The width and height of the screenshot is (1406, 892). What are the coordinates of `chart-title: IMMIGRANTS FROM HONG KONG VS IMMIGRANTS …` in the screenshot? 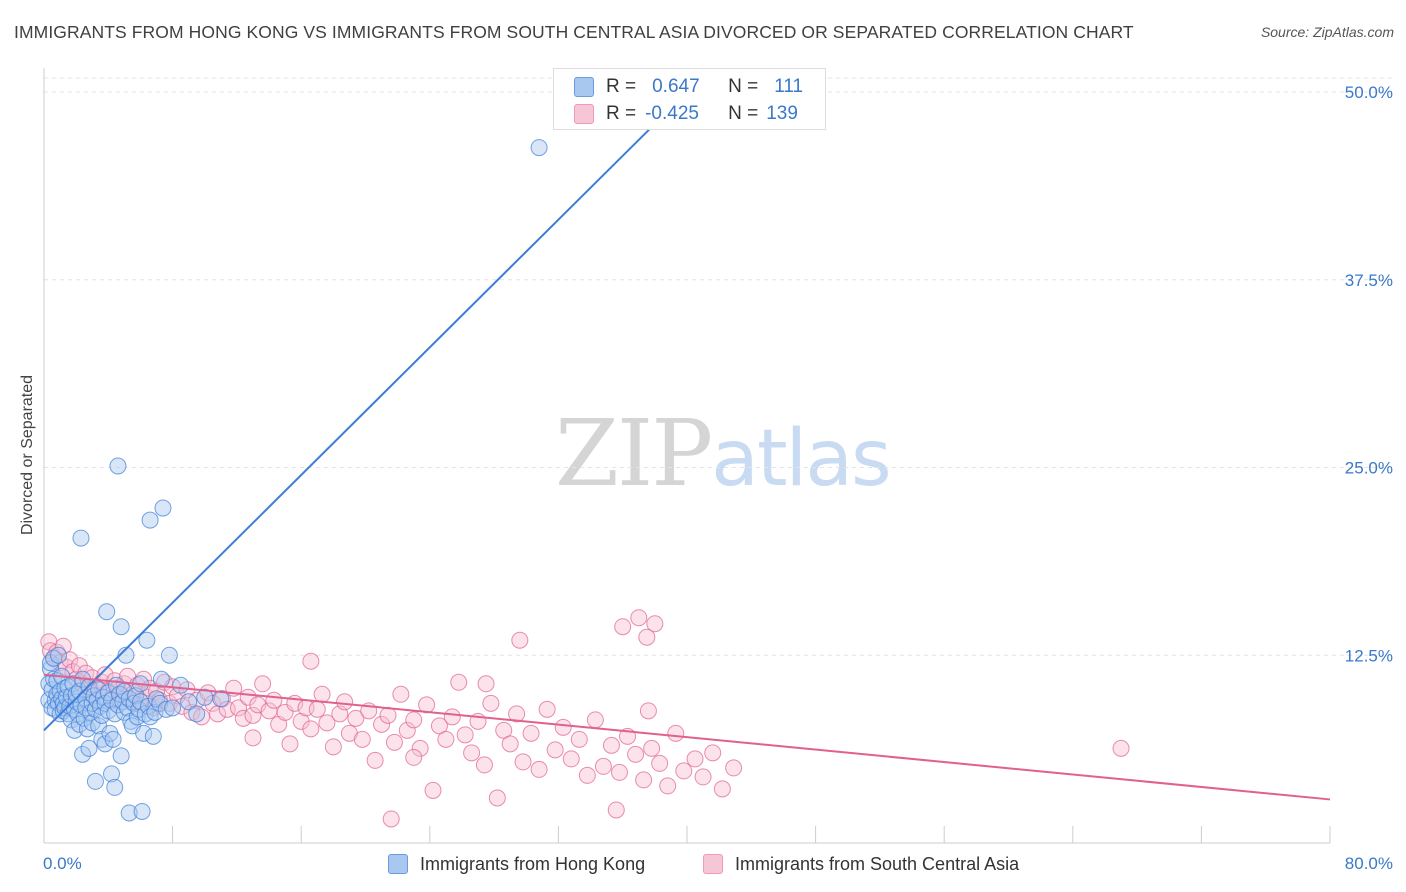 It's located at (574, 32).